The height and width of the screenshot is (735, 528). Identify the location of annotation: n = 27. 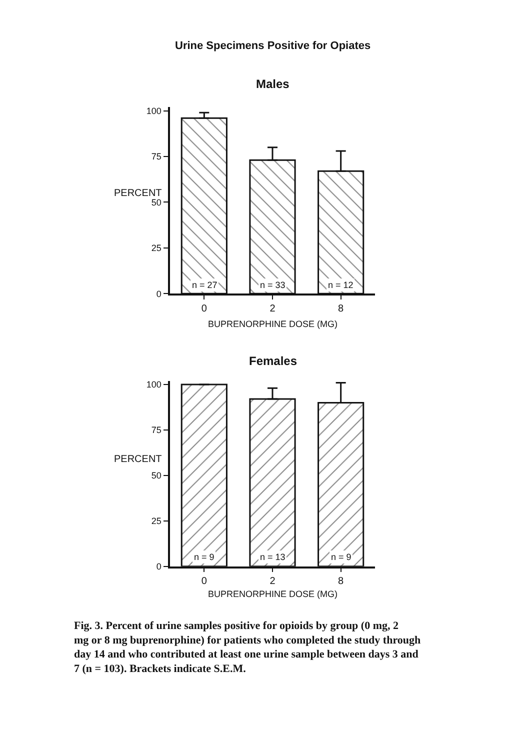
(205, 285).